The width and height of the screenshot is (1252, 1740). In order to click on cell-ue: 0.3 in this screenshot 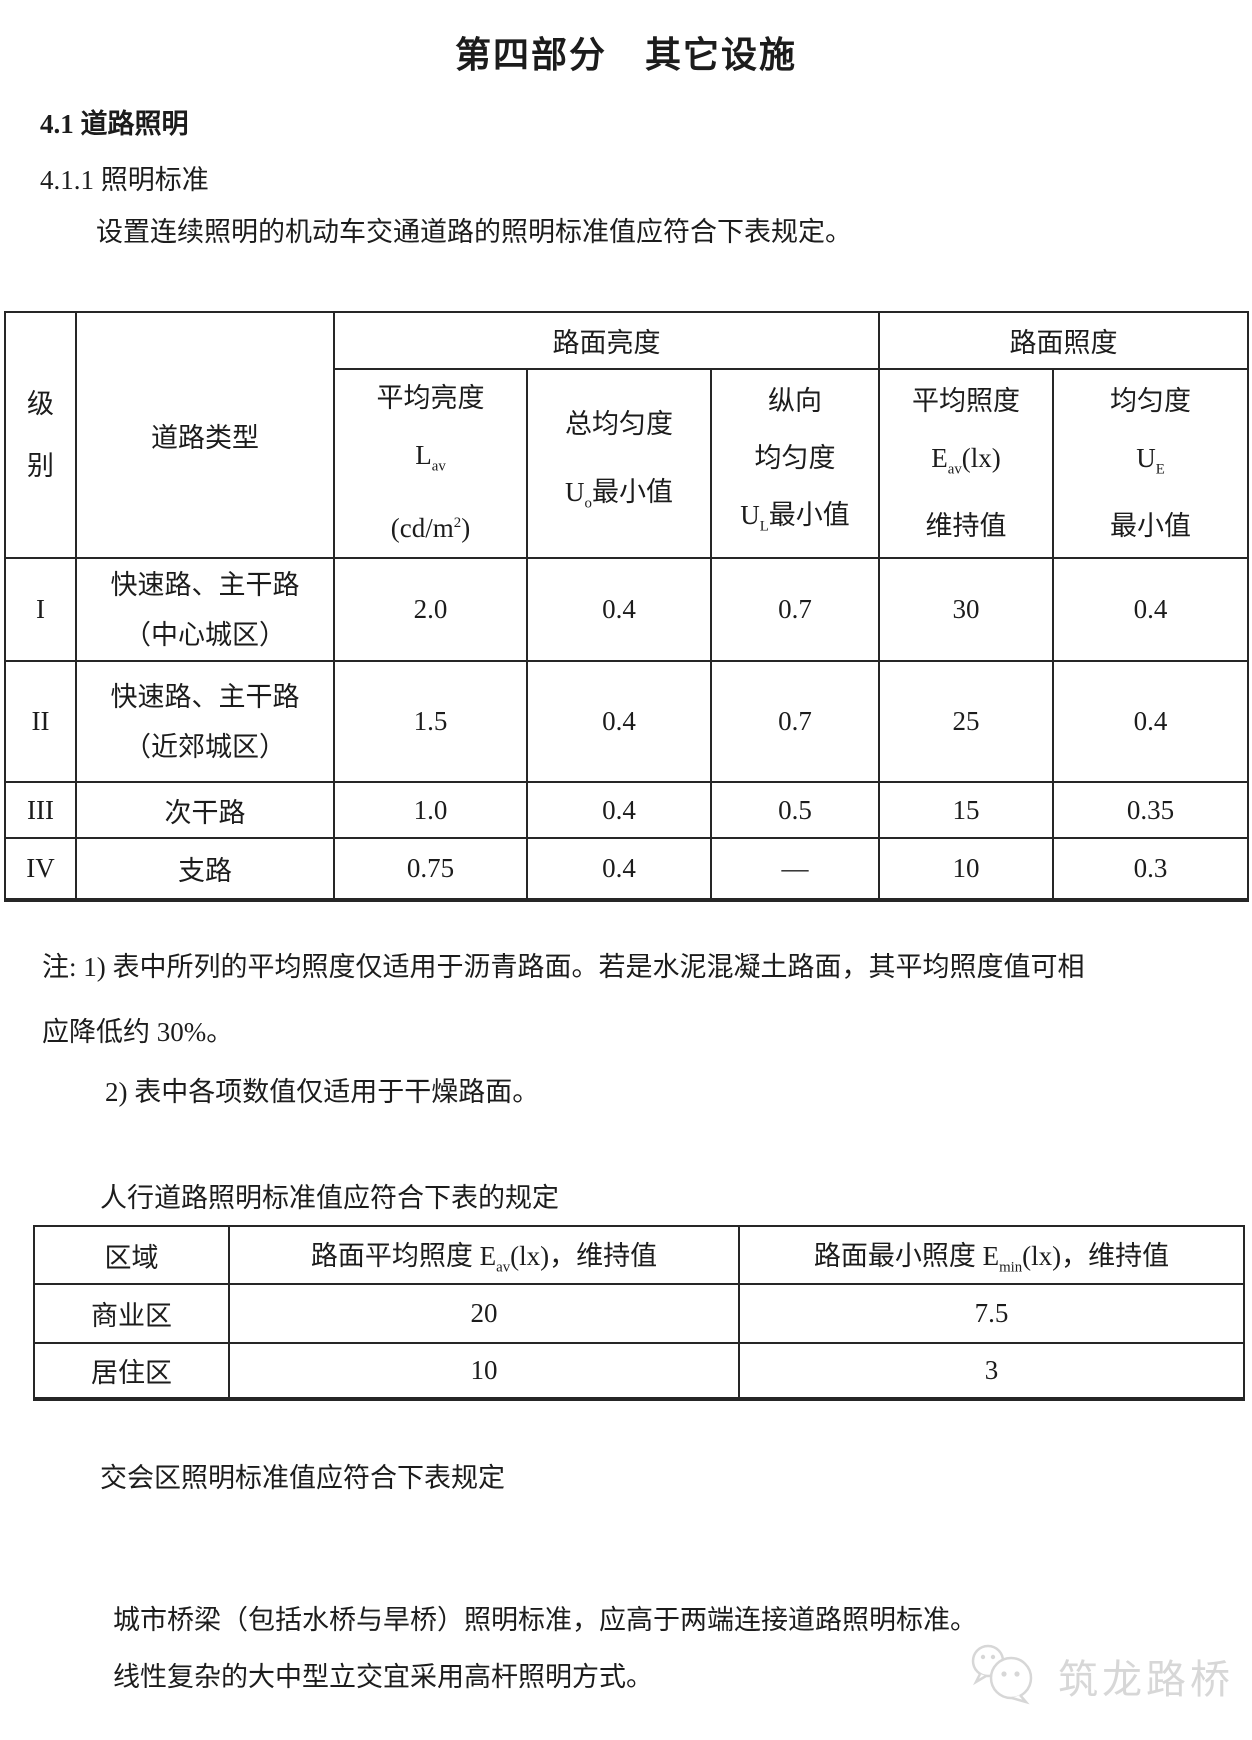, I will do `click(1151, 869)`.